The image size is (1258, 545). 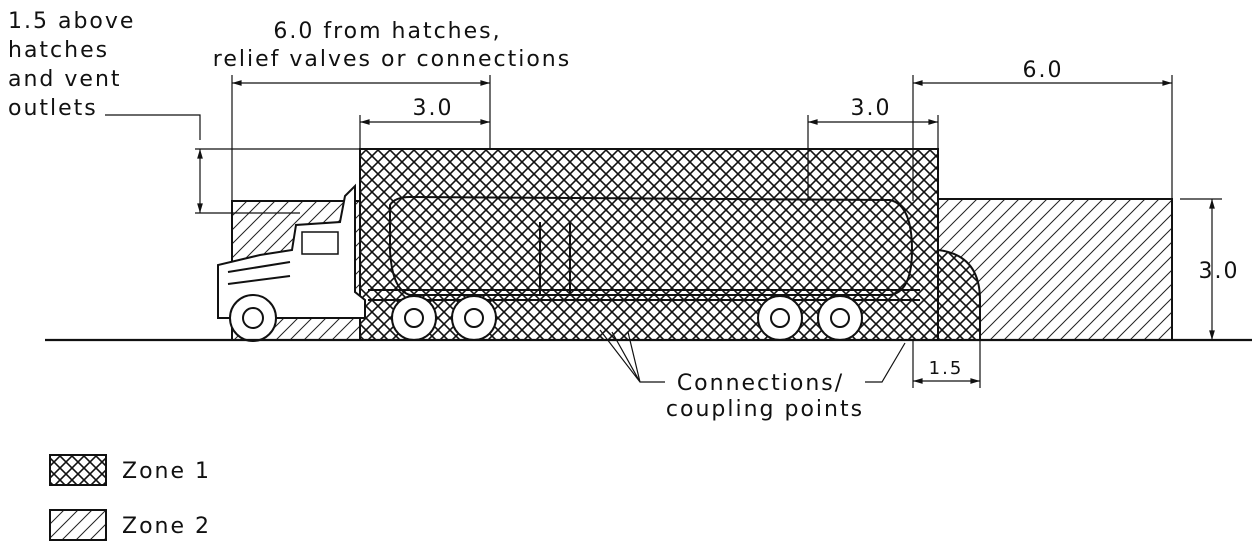 I want to click on label-line: 6.0 from hatches,, so click(x=387, y=31).